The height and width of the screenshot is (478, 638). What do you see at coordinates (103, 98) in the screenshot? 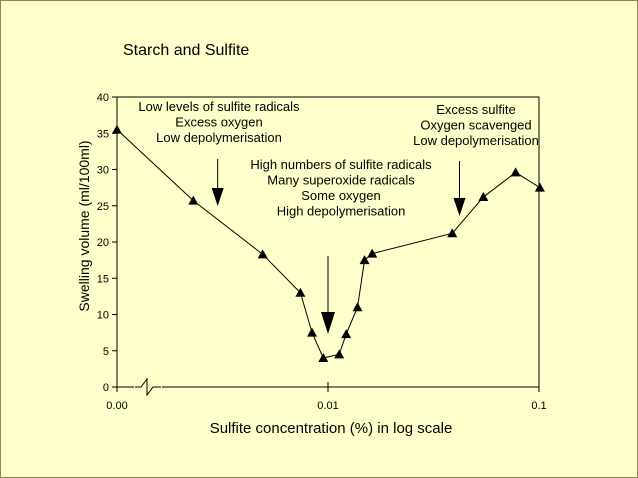
I see `y-tick-label: 40` at bounding box center [103, 98].